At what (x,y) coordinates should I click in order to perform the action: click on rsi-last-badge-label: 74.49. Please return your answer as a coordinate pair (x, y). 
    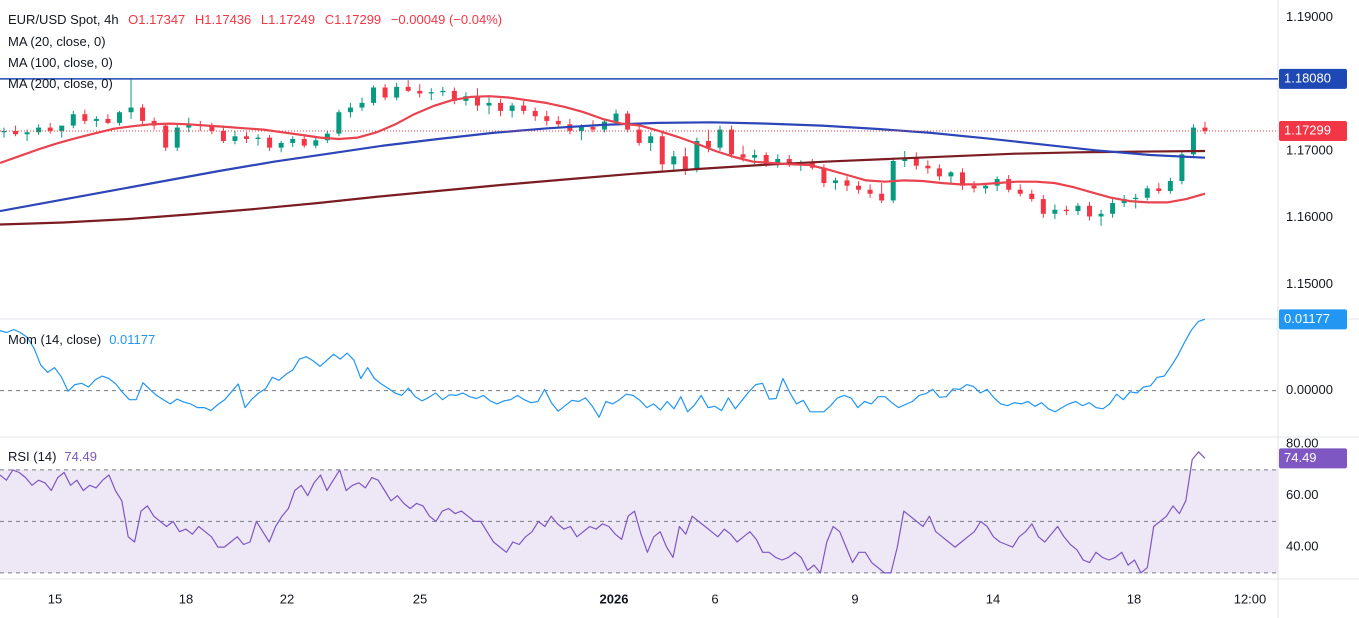
    Looking at the image, I should click on (1300, 457).